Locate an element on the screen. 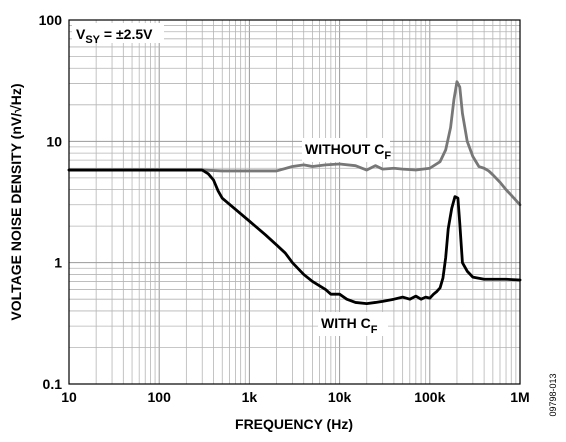 This screenshot has height=442, width=566. x-axis-title: FREQUENCY (Hz) is located at coordinates (294, 424).